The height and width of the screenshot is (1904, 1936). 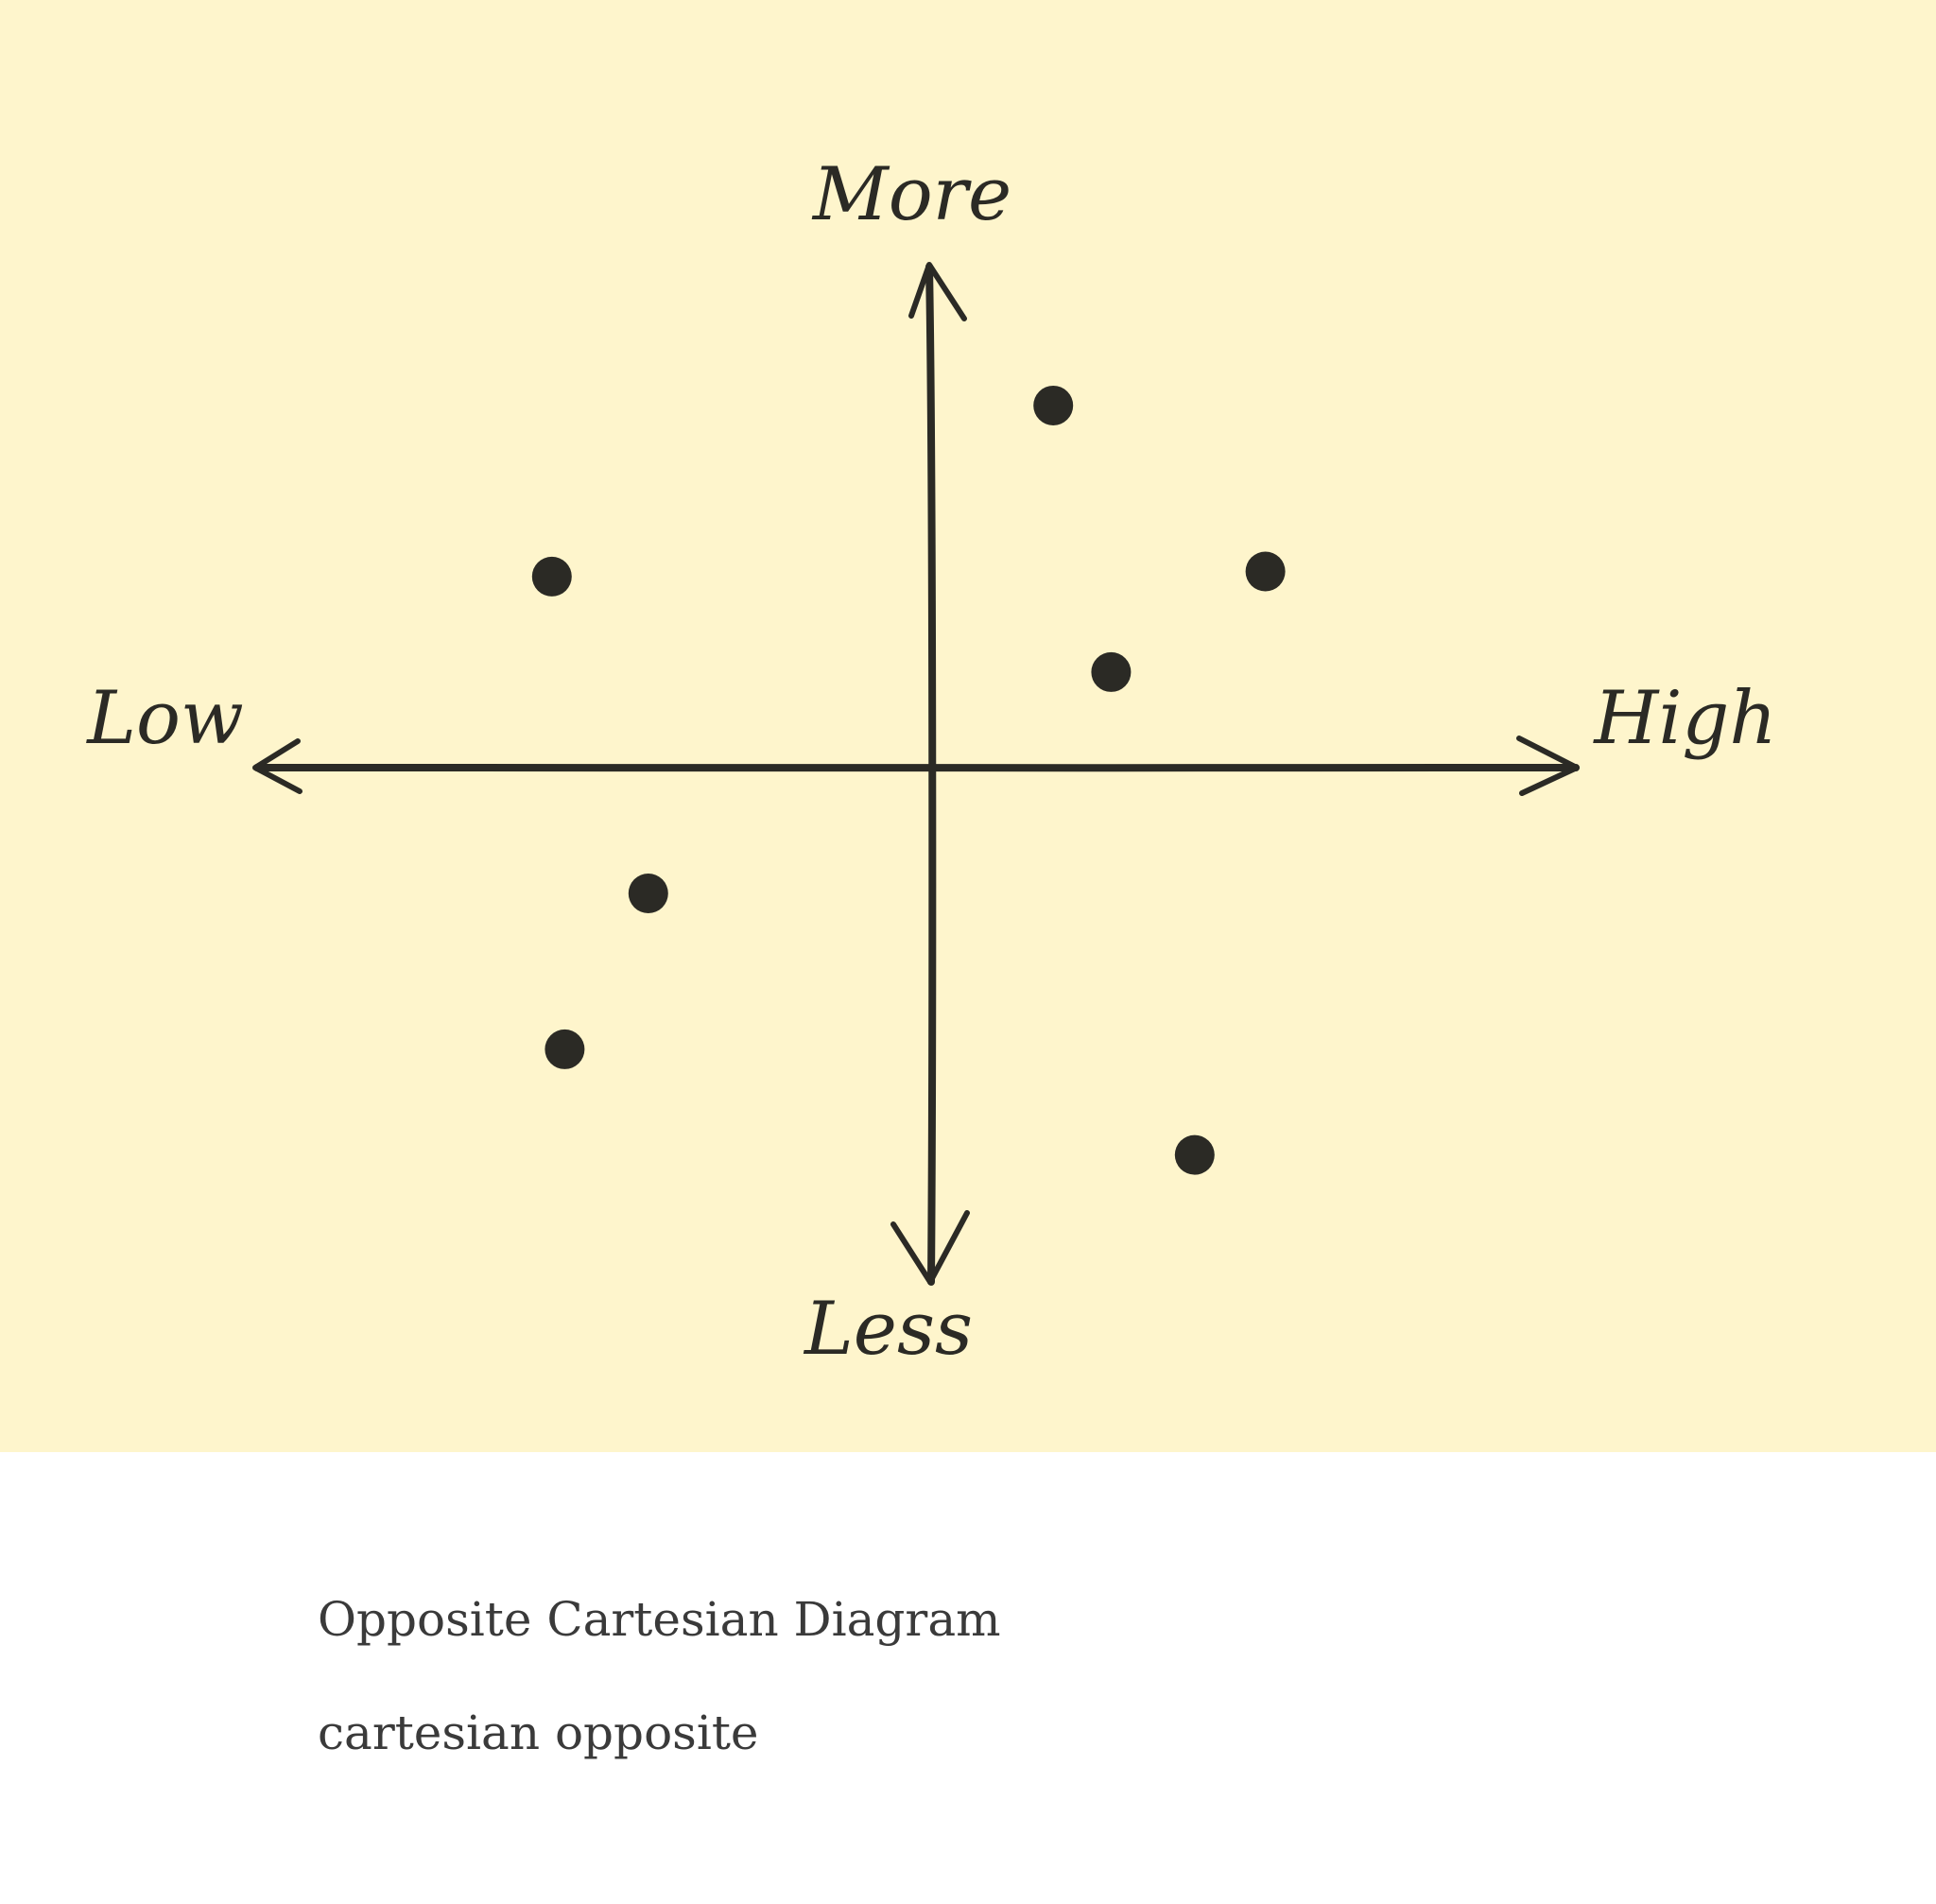 What do you see at coordinates (659, 1619) in the screenshot?
I see `caption-title: Opposite Cartesian Diagram` at bounding box center [659, 1619].